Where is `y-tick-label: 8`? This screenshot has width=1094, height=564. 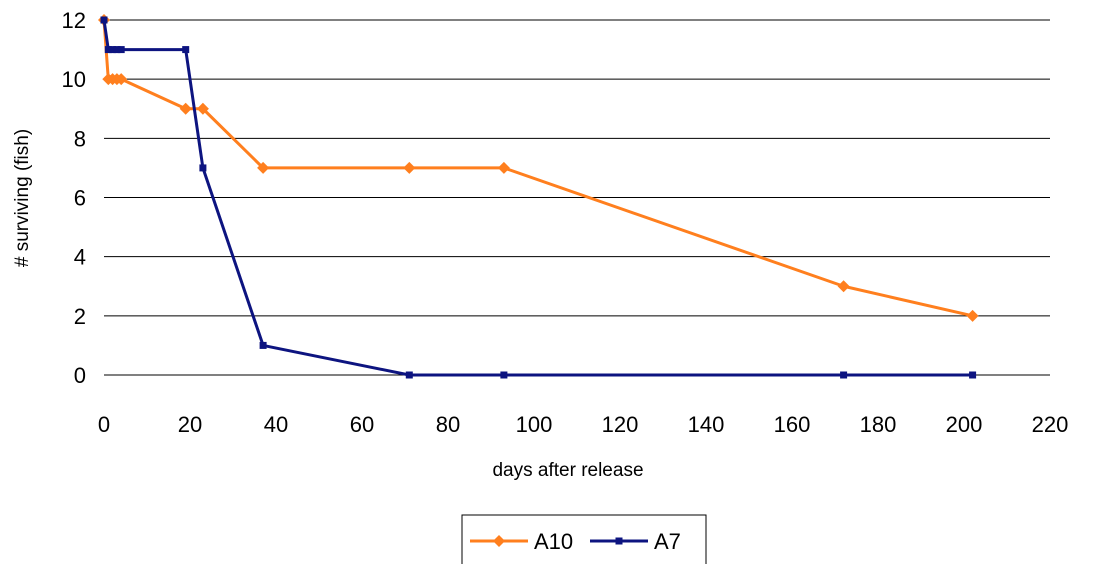 y-tick-label: 8 is located at coordinates (80, 138).